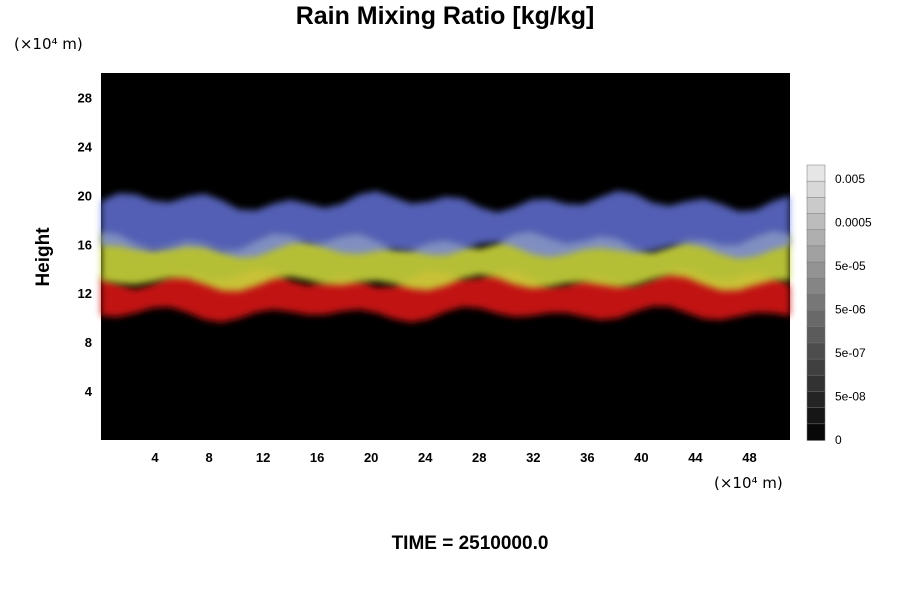 This screenshot has width=900, height=600. What do you see at coordinates (425, 457) in the screenshot?
I see `x-tick-label: 24` at bounding box center [425, 457].